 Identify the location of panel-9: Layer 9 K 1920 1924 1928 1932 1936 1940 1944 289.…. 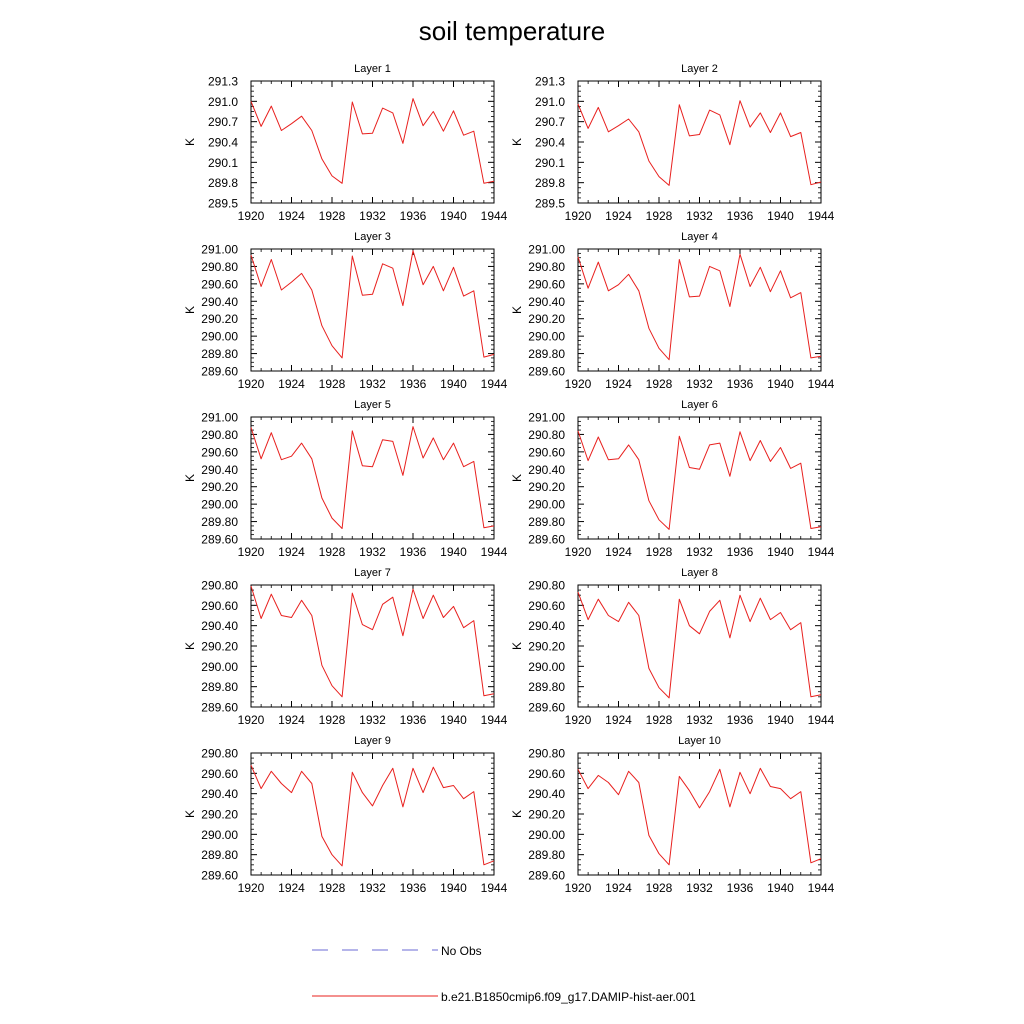
(345, 815).